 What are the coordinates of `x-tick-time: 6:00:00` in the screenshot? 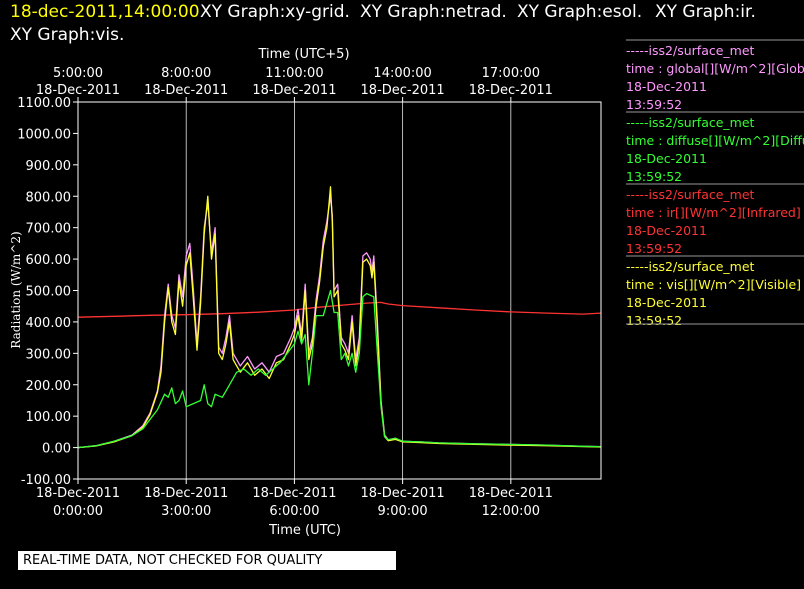 It's located at (294, 511).